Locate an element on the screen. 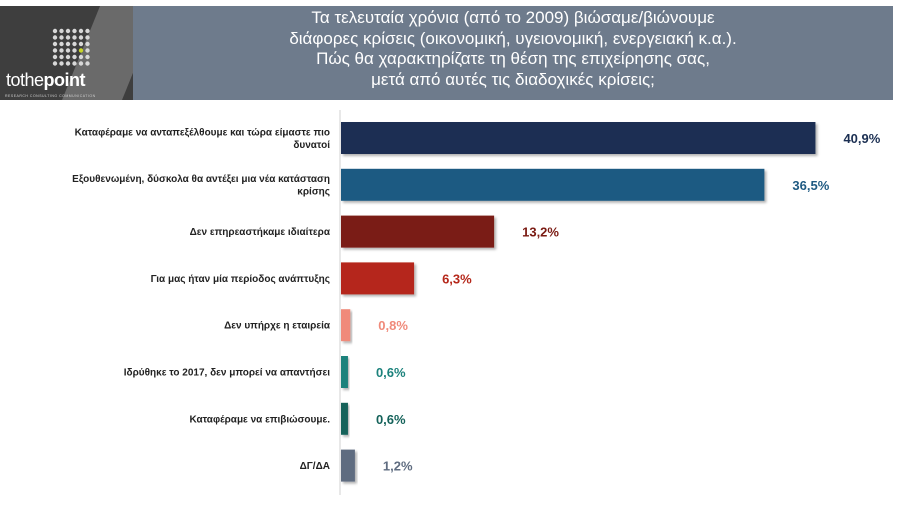  category-label-line: ΔΓ/ΔΑ is located at coordinates (315, 466).